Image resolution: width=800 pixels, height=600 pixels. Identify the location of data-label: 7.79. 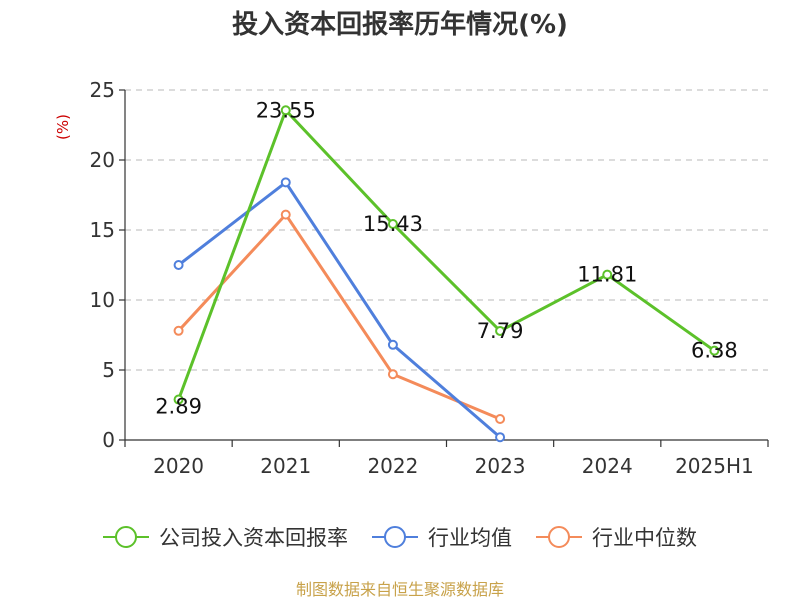
(500, 331).